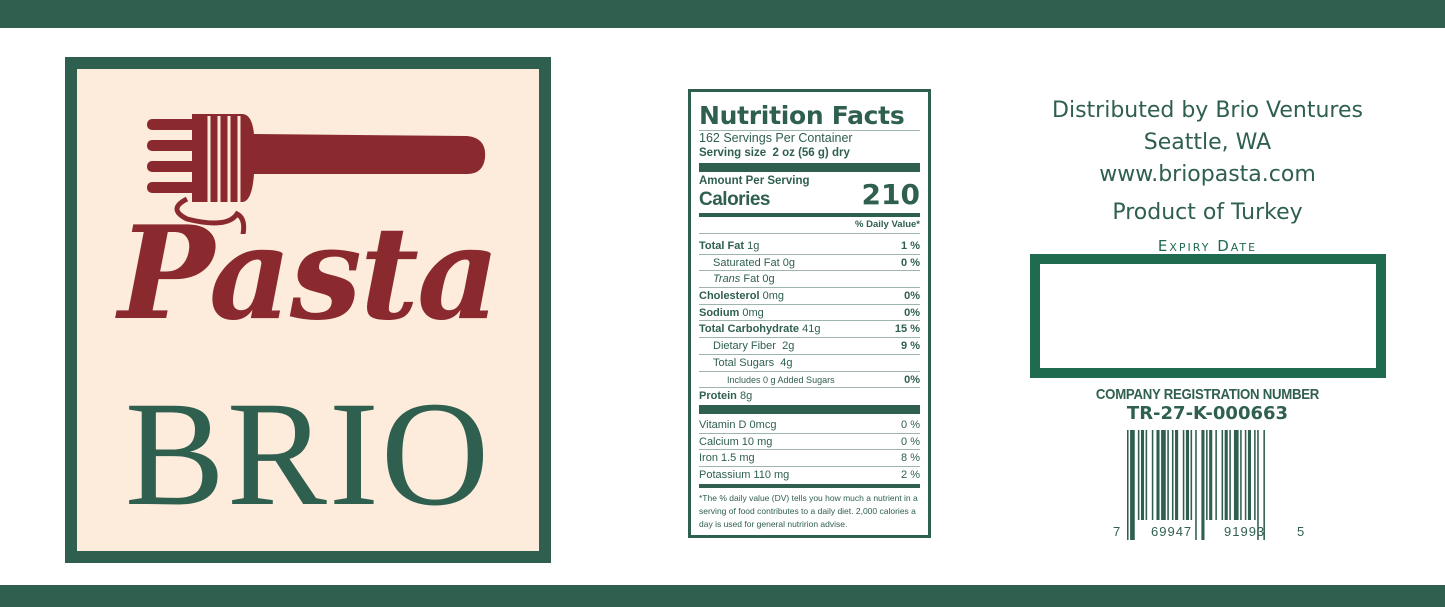  What do you see at coordinates (316, 174) in the screenshot?
I see `fork-icon` at bounding box center [316, 174].